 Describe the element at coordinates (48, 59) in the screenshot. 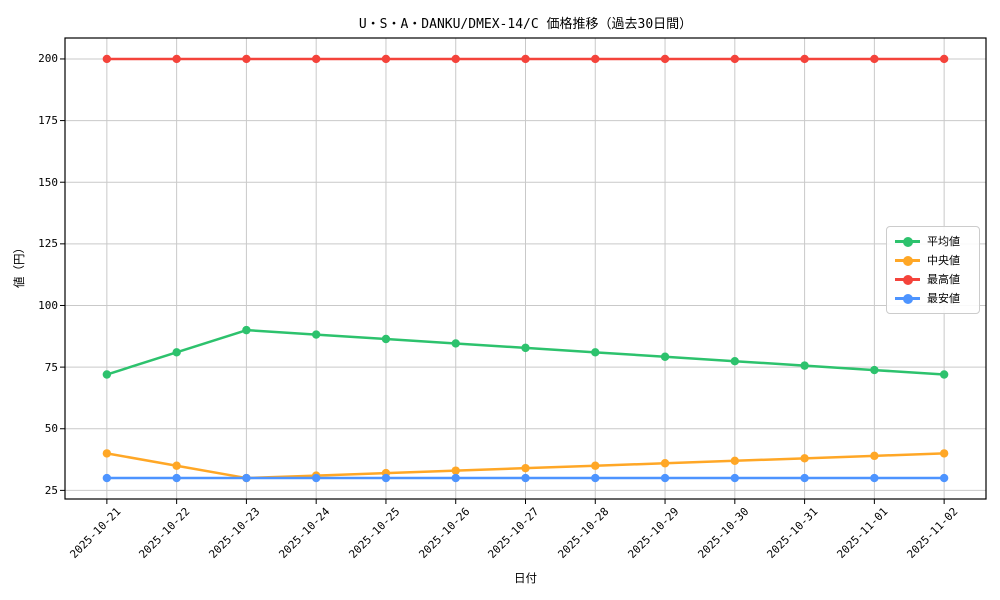

I see `y-tick-label: 200` at that location.